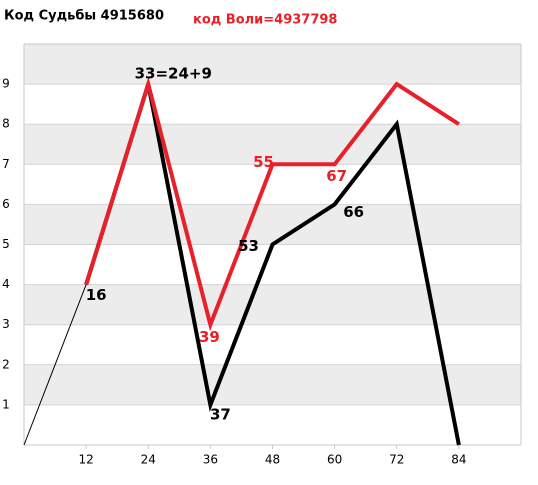  I want to click on y-tick-label: 5, so click(6, 244).